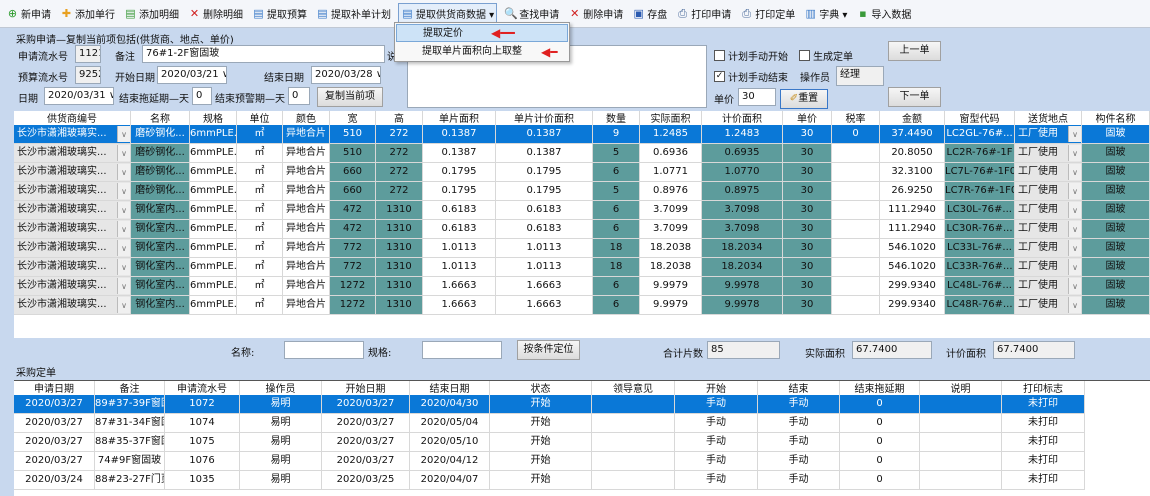 The width and height of the screenshot is (1150, 496). Describe the element at coordinates (1043, 461) in the screenshot. I see `table-cell: 未打印` at that location.